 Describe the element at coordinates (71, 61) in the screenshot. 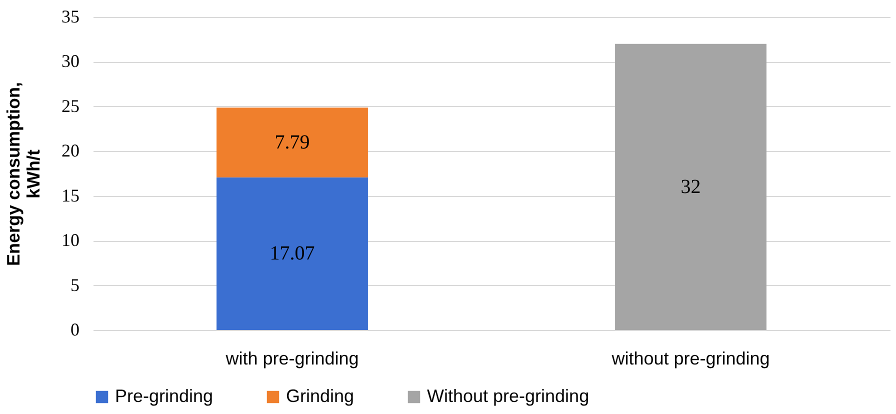

I see `y-tick-label: 30` at that location.